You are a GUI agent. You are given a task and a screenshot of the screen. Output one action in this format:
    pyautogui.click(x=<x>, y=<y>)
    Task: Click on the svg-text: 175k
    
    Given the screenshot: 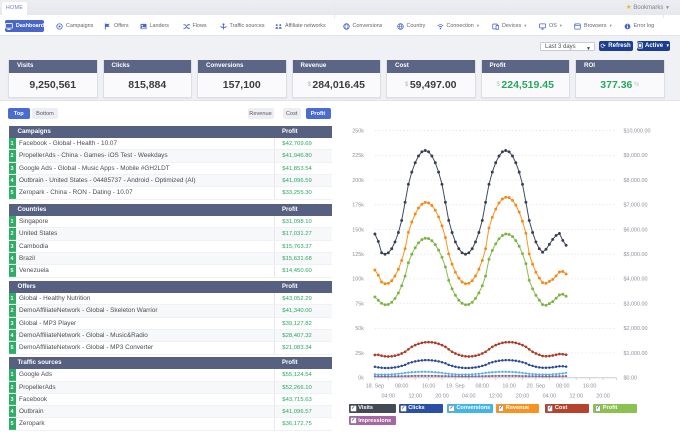 What is the action you would take?
    pyautogui.click(x=358, y=206)
    